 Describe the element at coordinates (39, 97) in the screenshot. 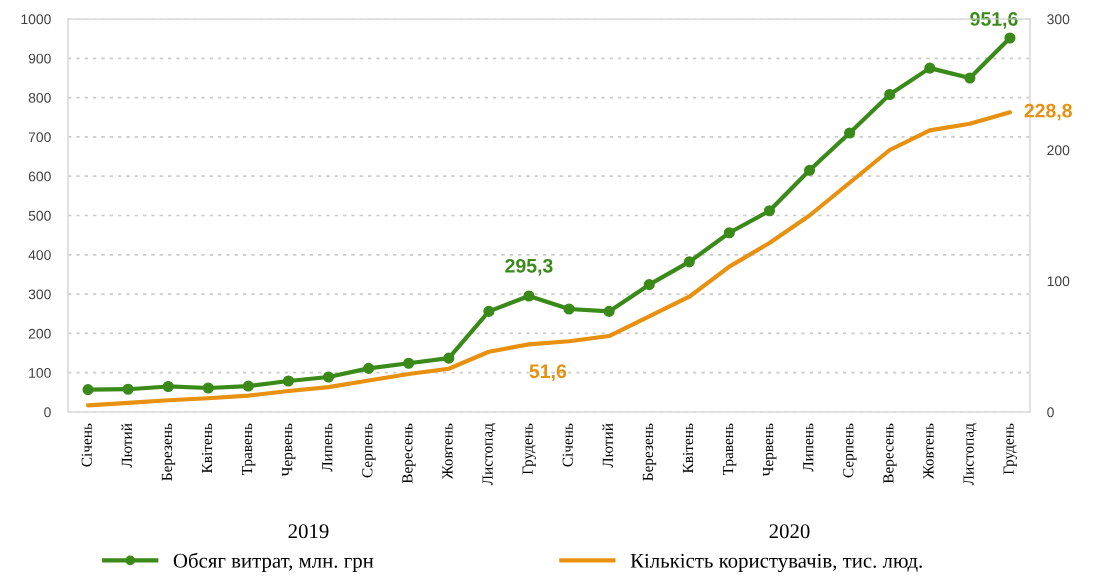

I see `y-tick-label: 800` at that location.